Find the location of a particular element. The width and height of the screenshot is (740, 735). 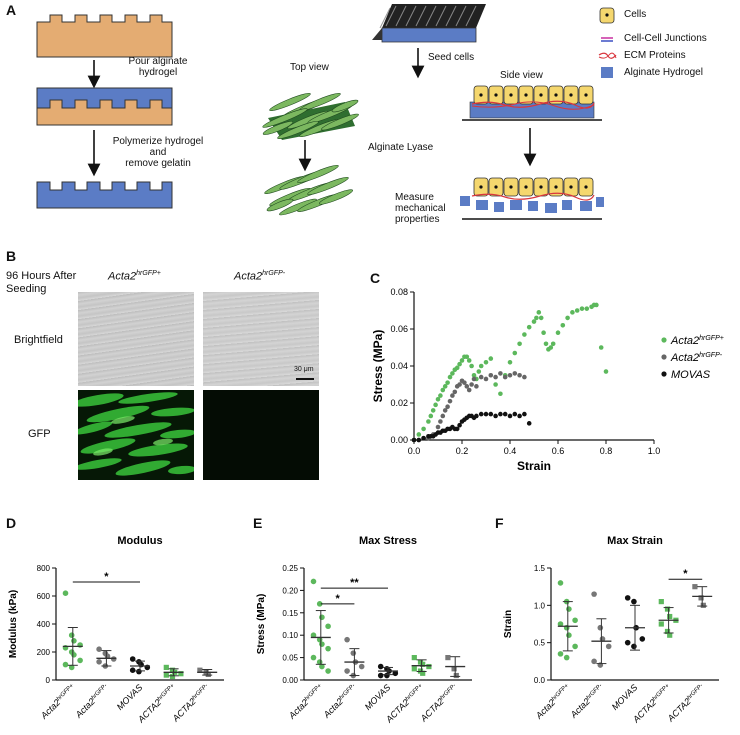

x-tick-label: Acta2hrGFP+ is located at coordinates (57, 701).